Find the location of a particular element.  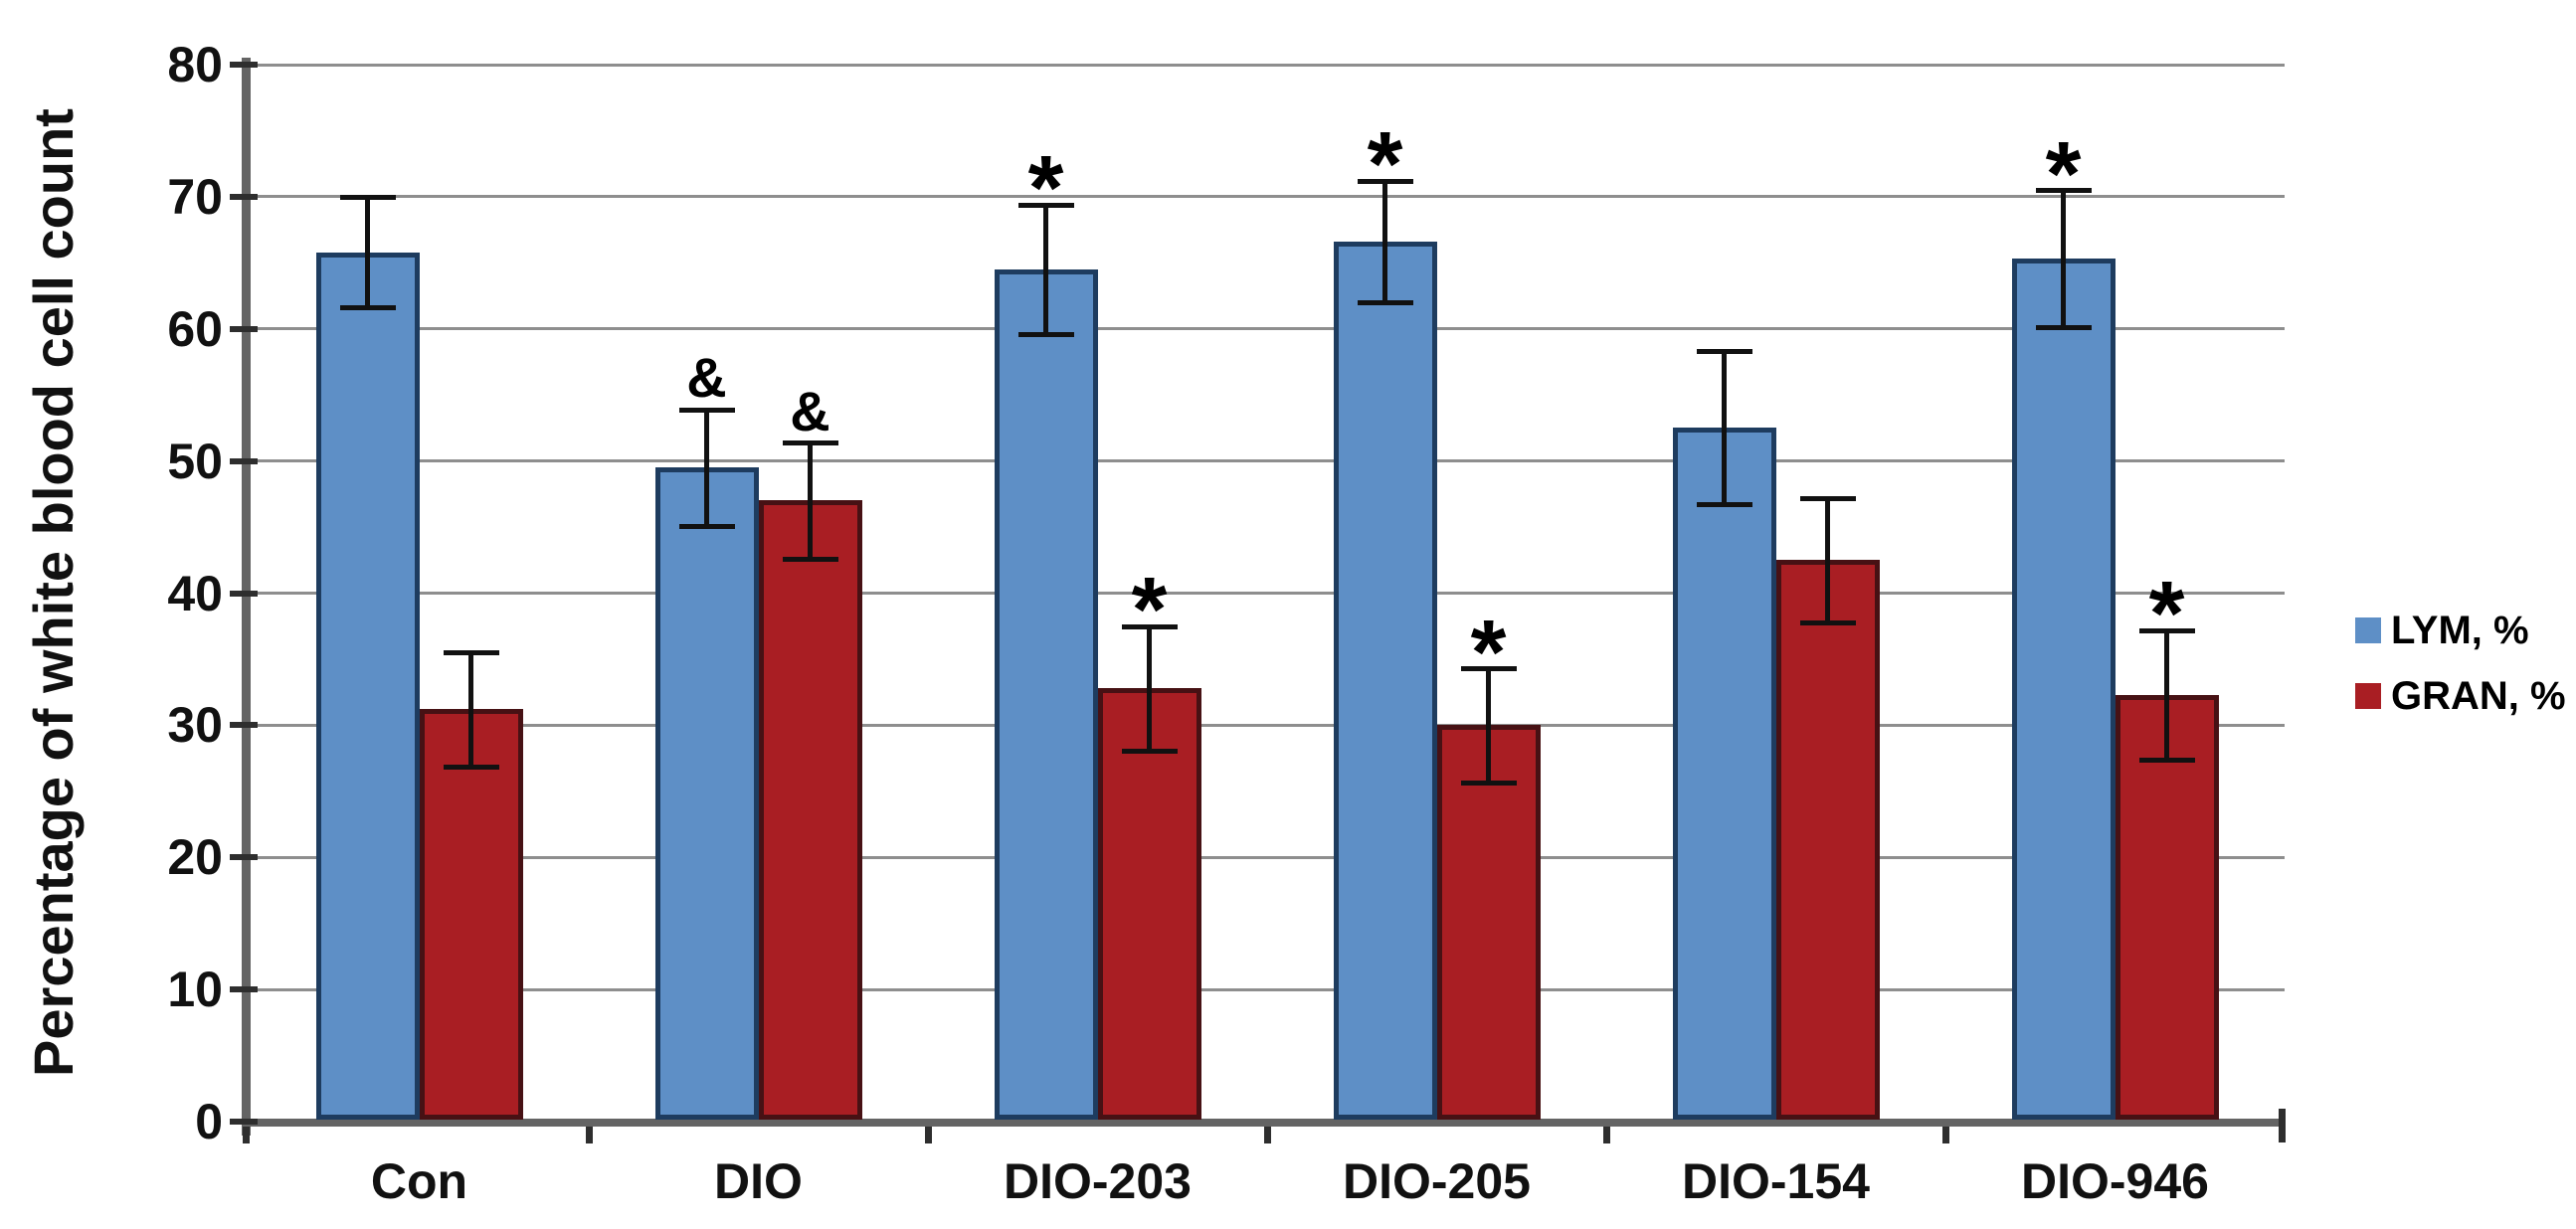

x-category-label: DIO-154 is located at coordinates (1776, 1181).